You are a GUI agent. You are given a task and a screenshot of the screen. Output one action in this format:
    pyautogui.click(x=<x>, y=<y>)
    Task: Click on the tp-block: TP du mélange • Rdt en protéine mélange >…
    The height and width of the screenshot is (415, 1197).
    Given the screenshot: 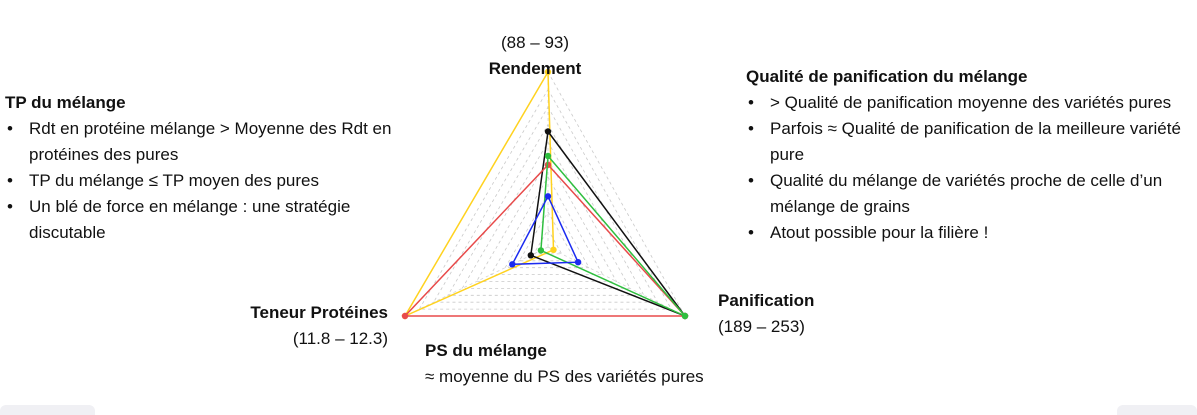 What is the action you would take?
    pyautogui.click(x=205, y=168)
    